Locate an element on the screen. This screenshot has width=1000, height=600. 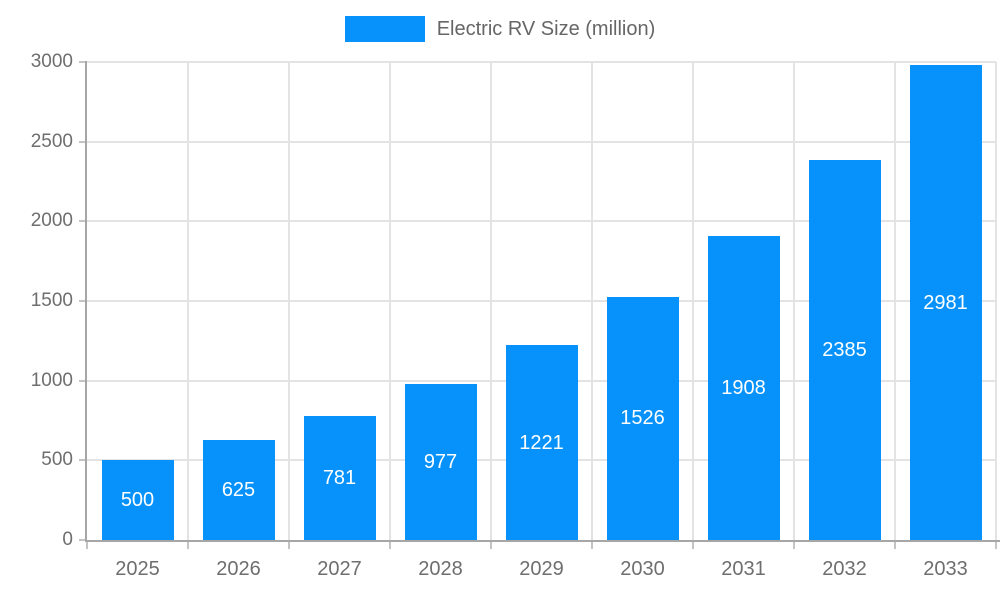
bar-value-label: 1221 is located at coordinates (541, 442).